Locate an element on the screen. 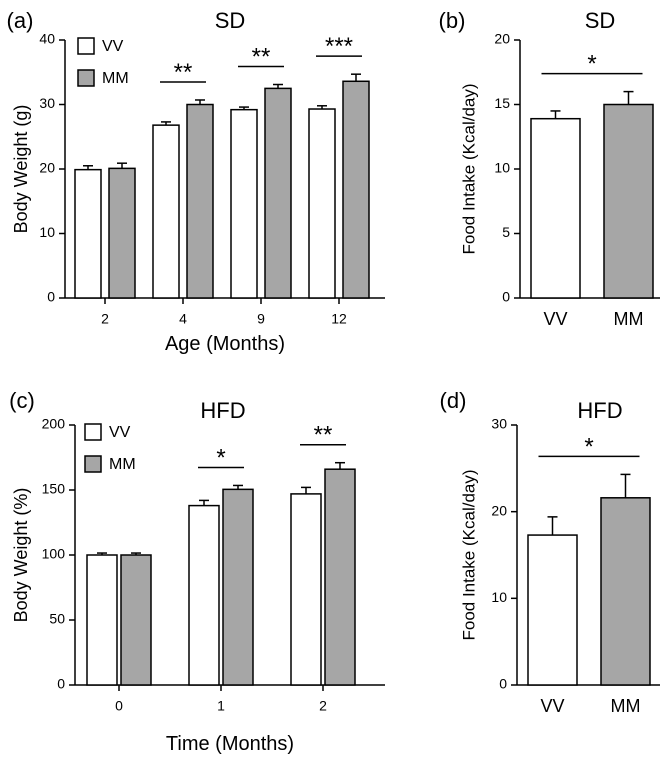 The image size is (667, 758). x-tick-label: 9 is located at coordinates (261, 319).